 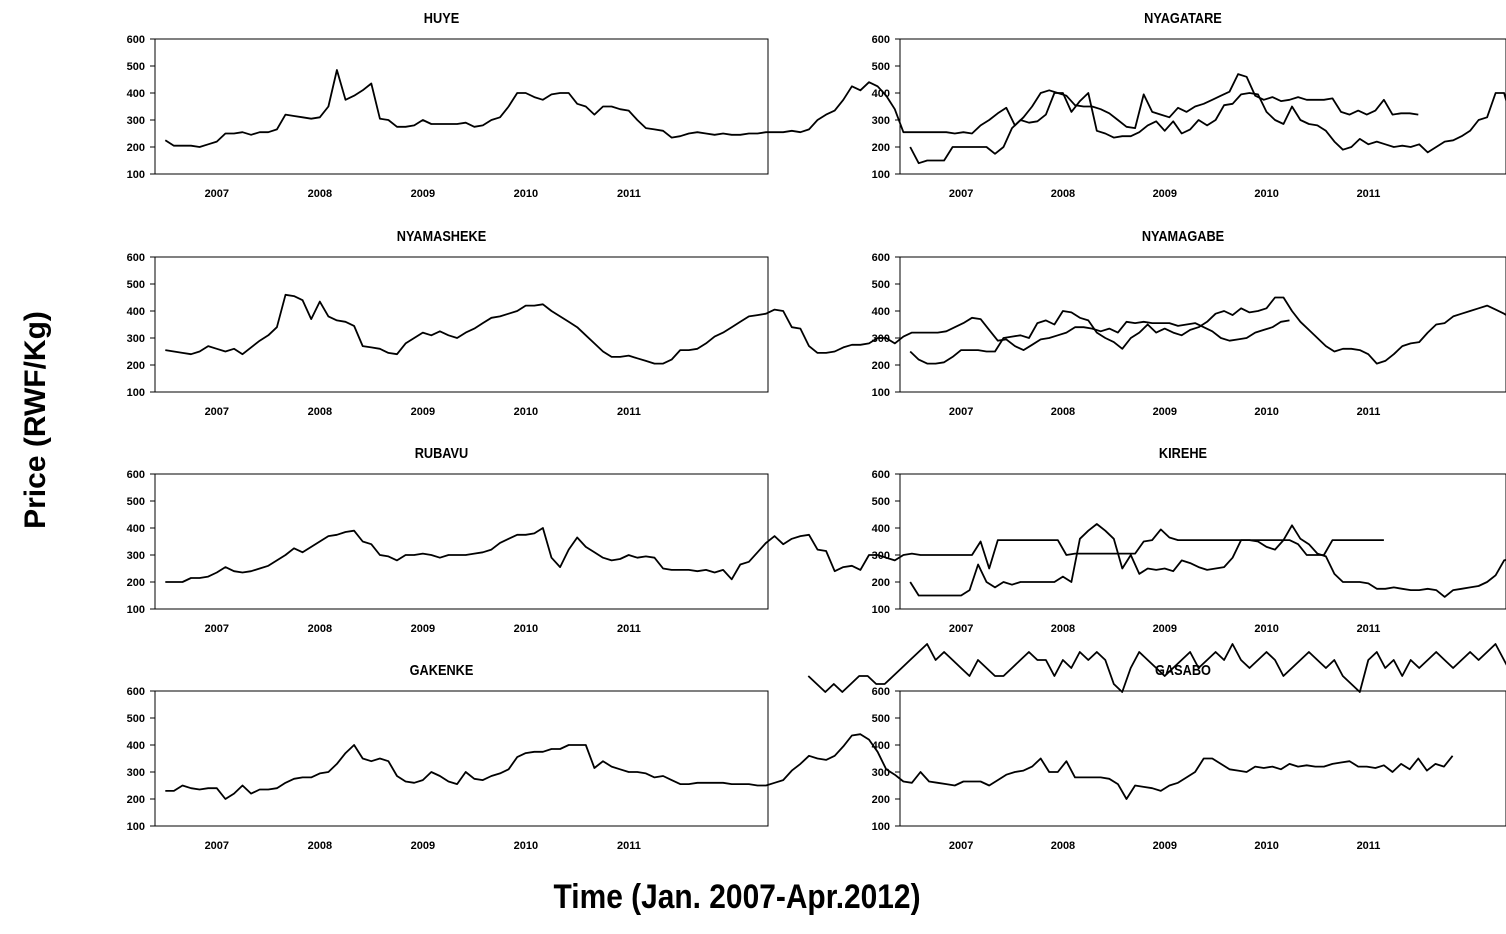 I want to click on xtick-label-kirehe-2011: 2011, so click(x=1369, y=629).